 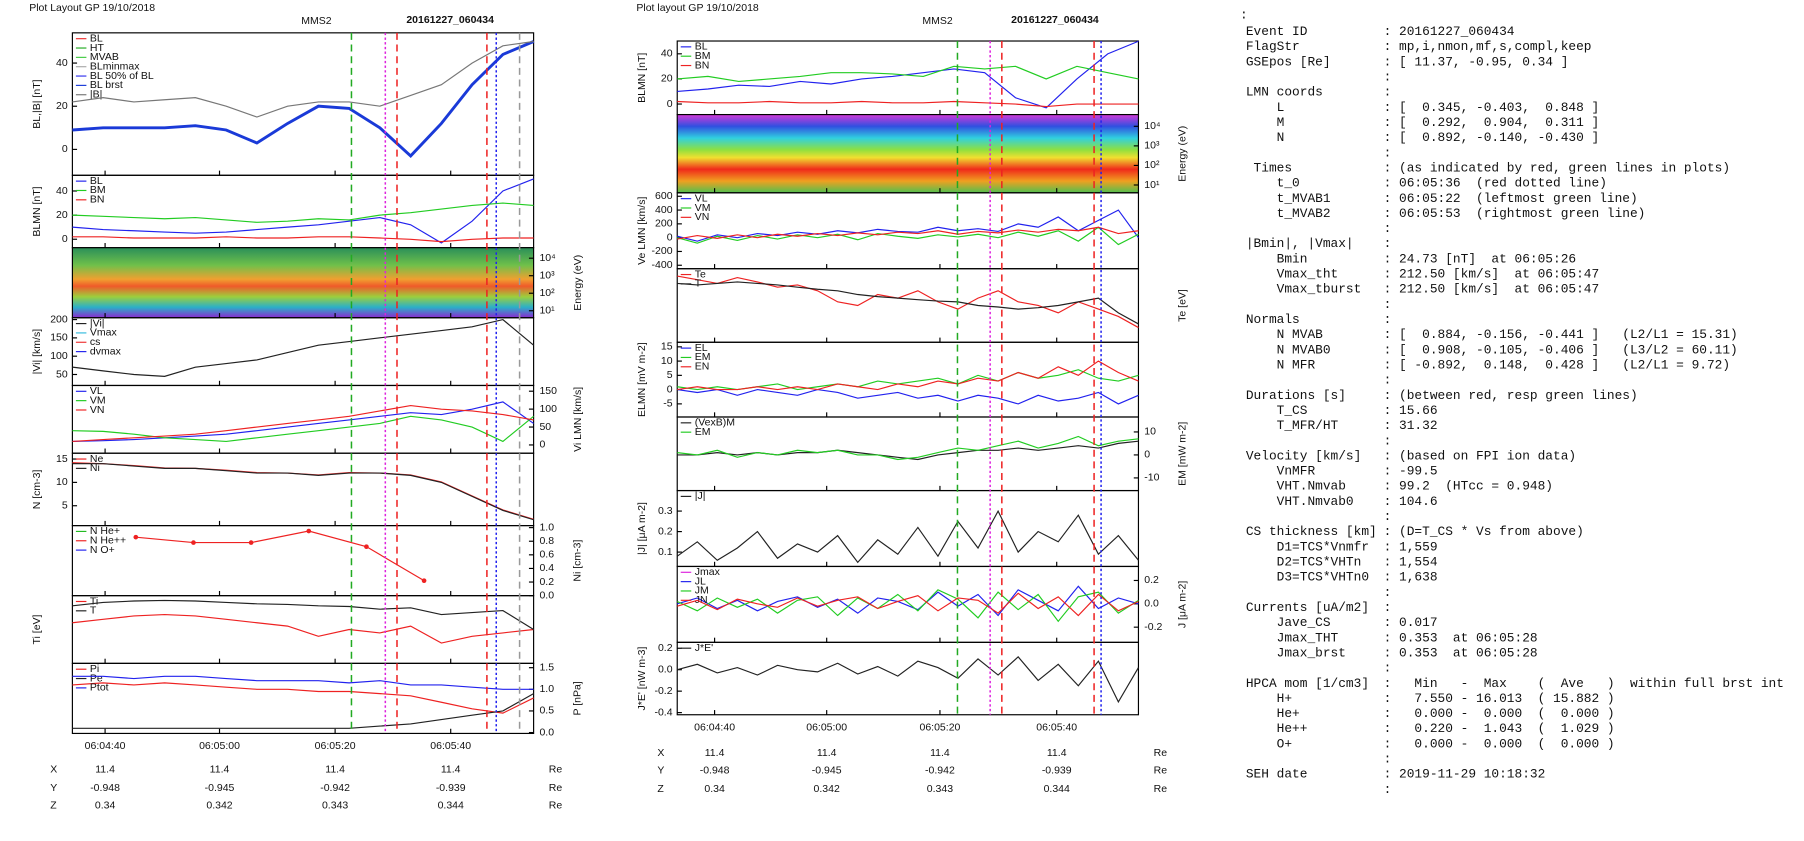 I want to click on info-key: Normals, so click(x=1273, y=319).